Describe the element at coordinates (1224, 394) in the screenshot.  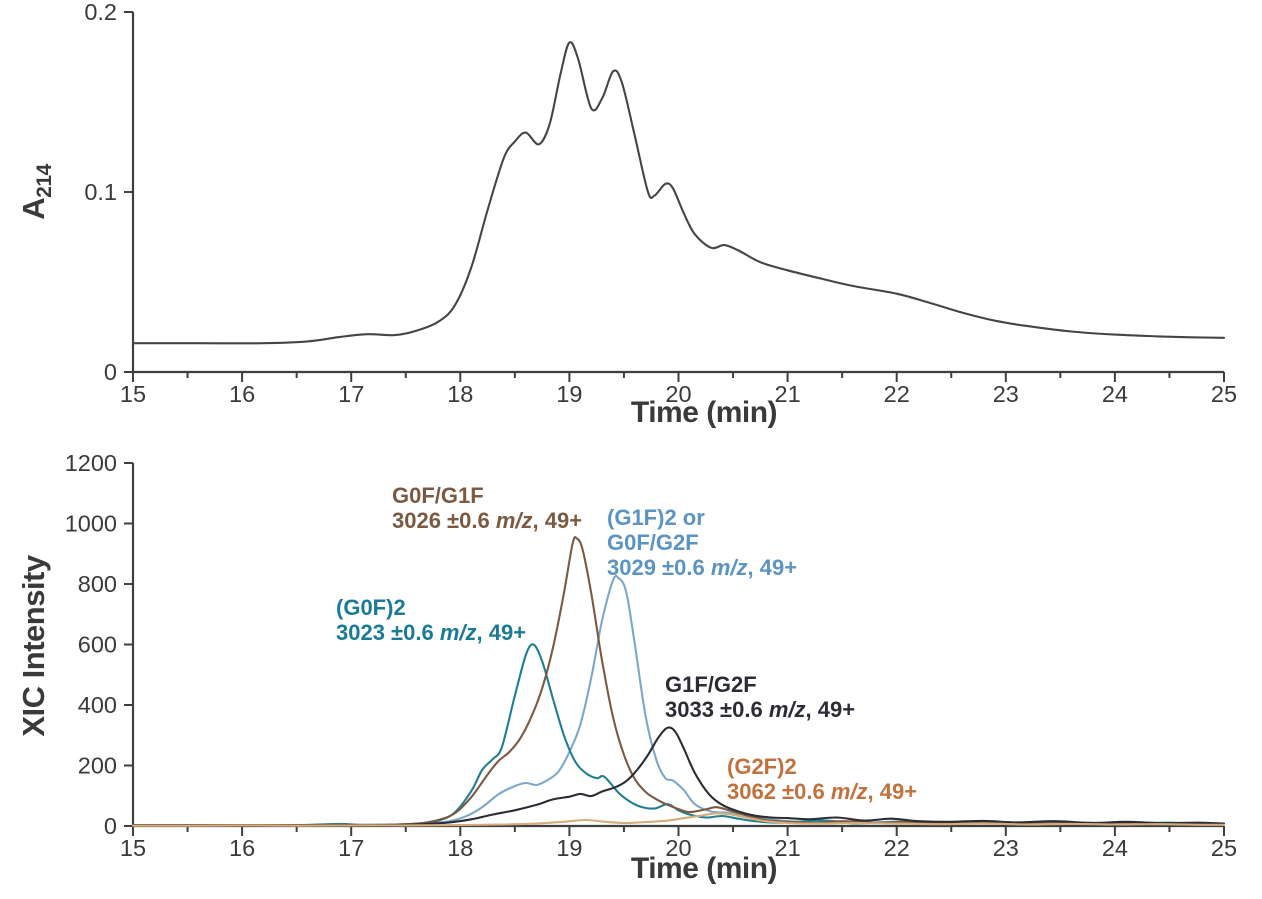
I see `uv-chromatogram-x-tick-label: 25` at that location.